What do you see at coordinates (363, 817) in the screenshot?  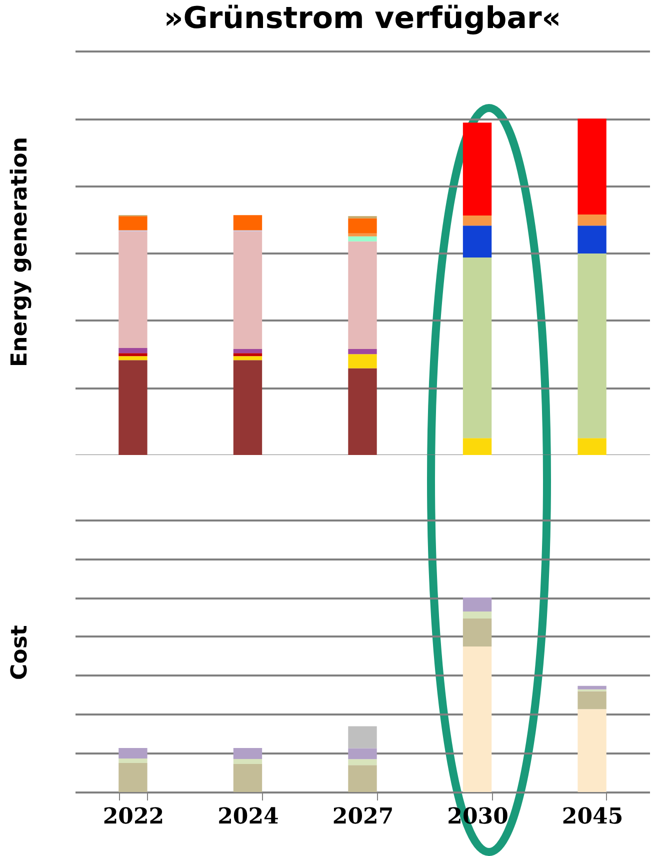 I see `x-tick-label: 2027` at bounding box center [363, 817].